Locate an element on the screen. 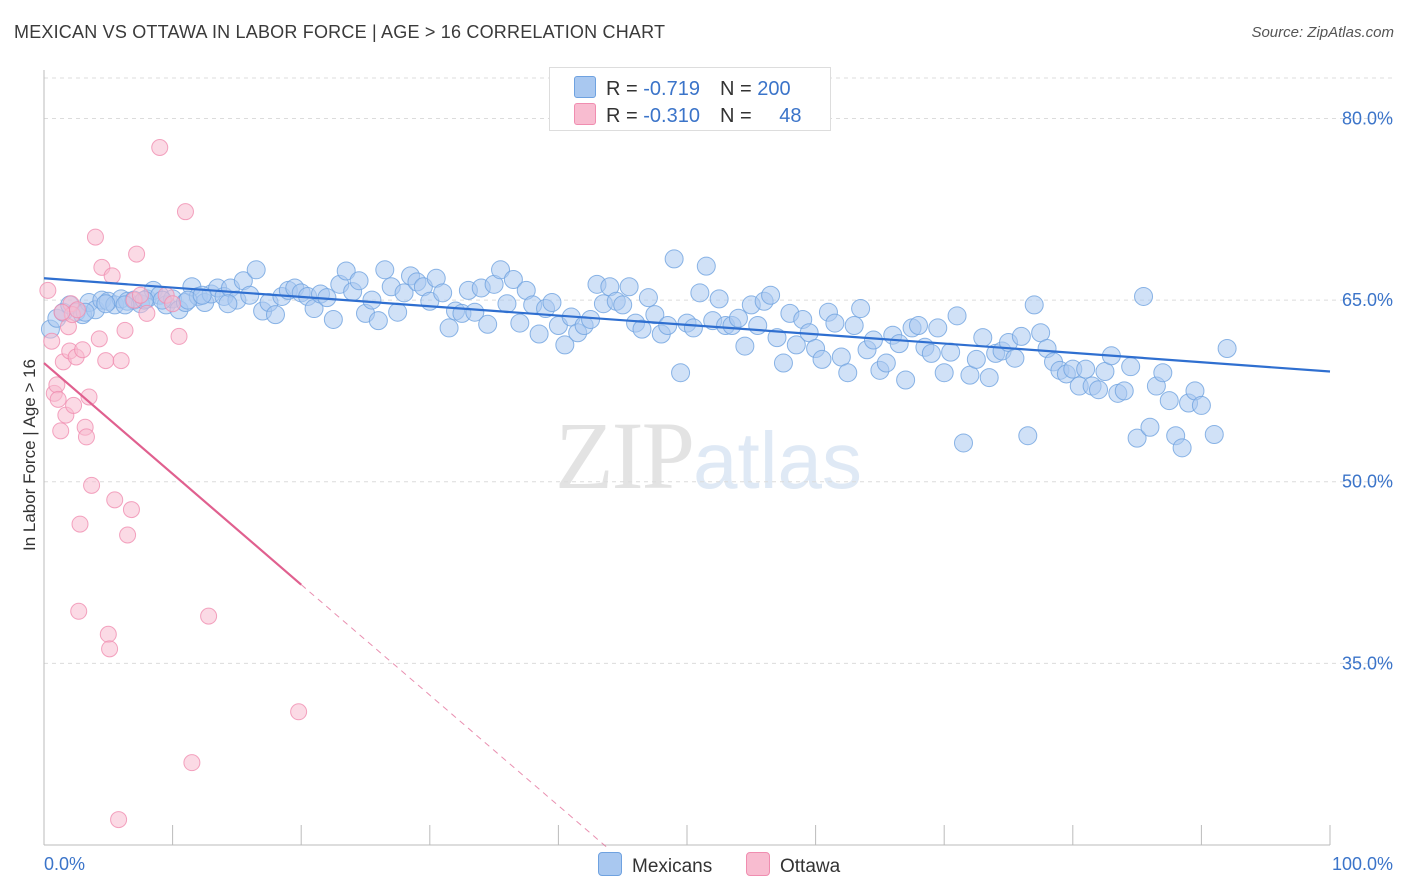 The image size is (1406, 892). mexicans-trend-line is located at coordinates (687, 325).